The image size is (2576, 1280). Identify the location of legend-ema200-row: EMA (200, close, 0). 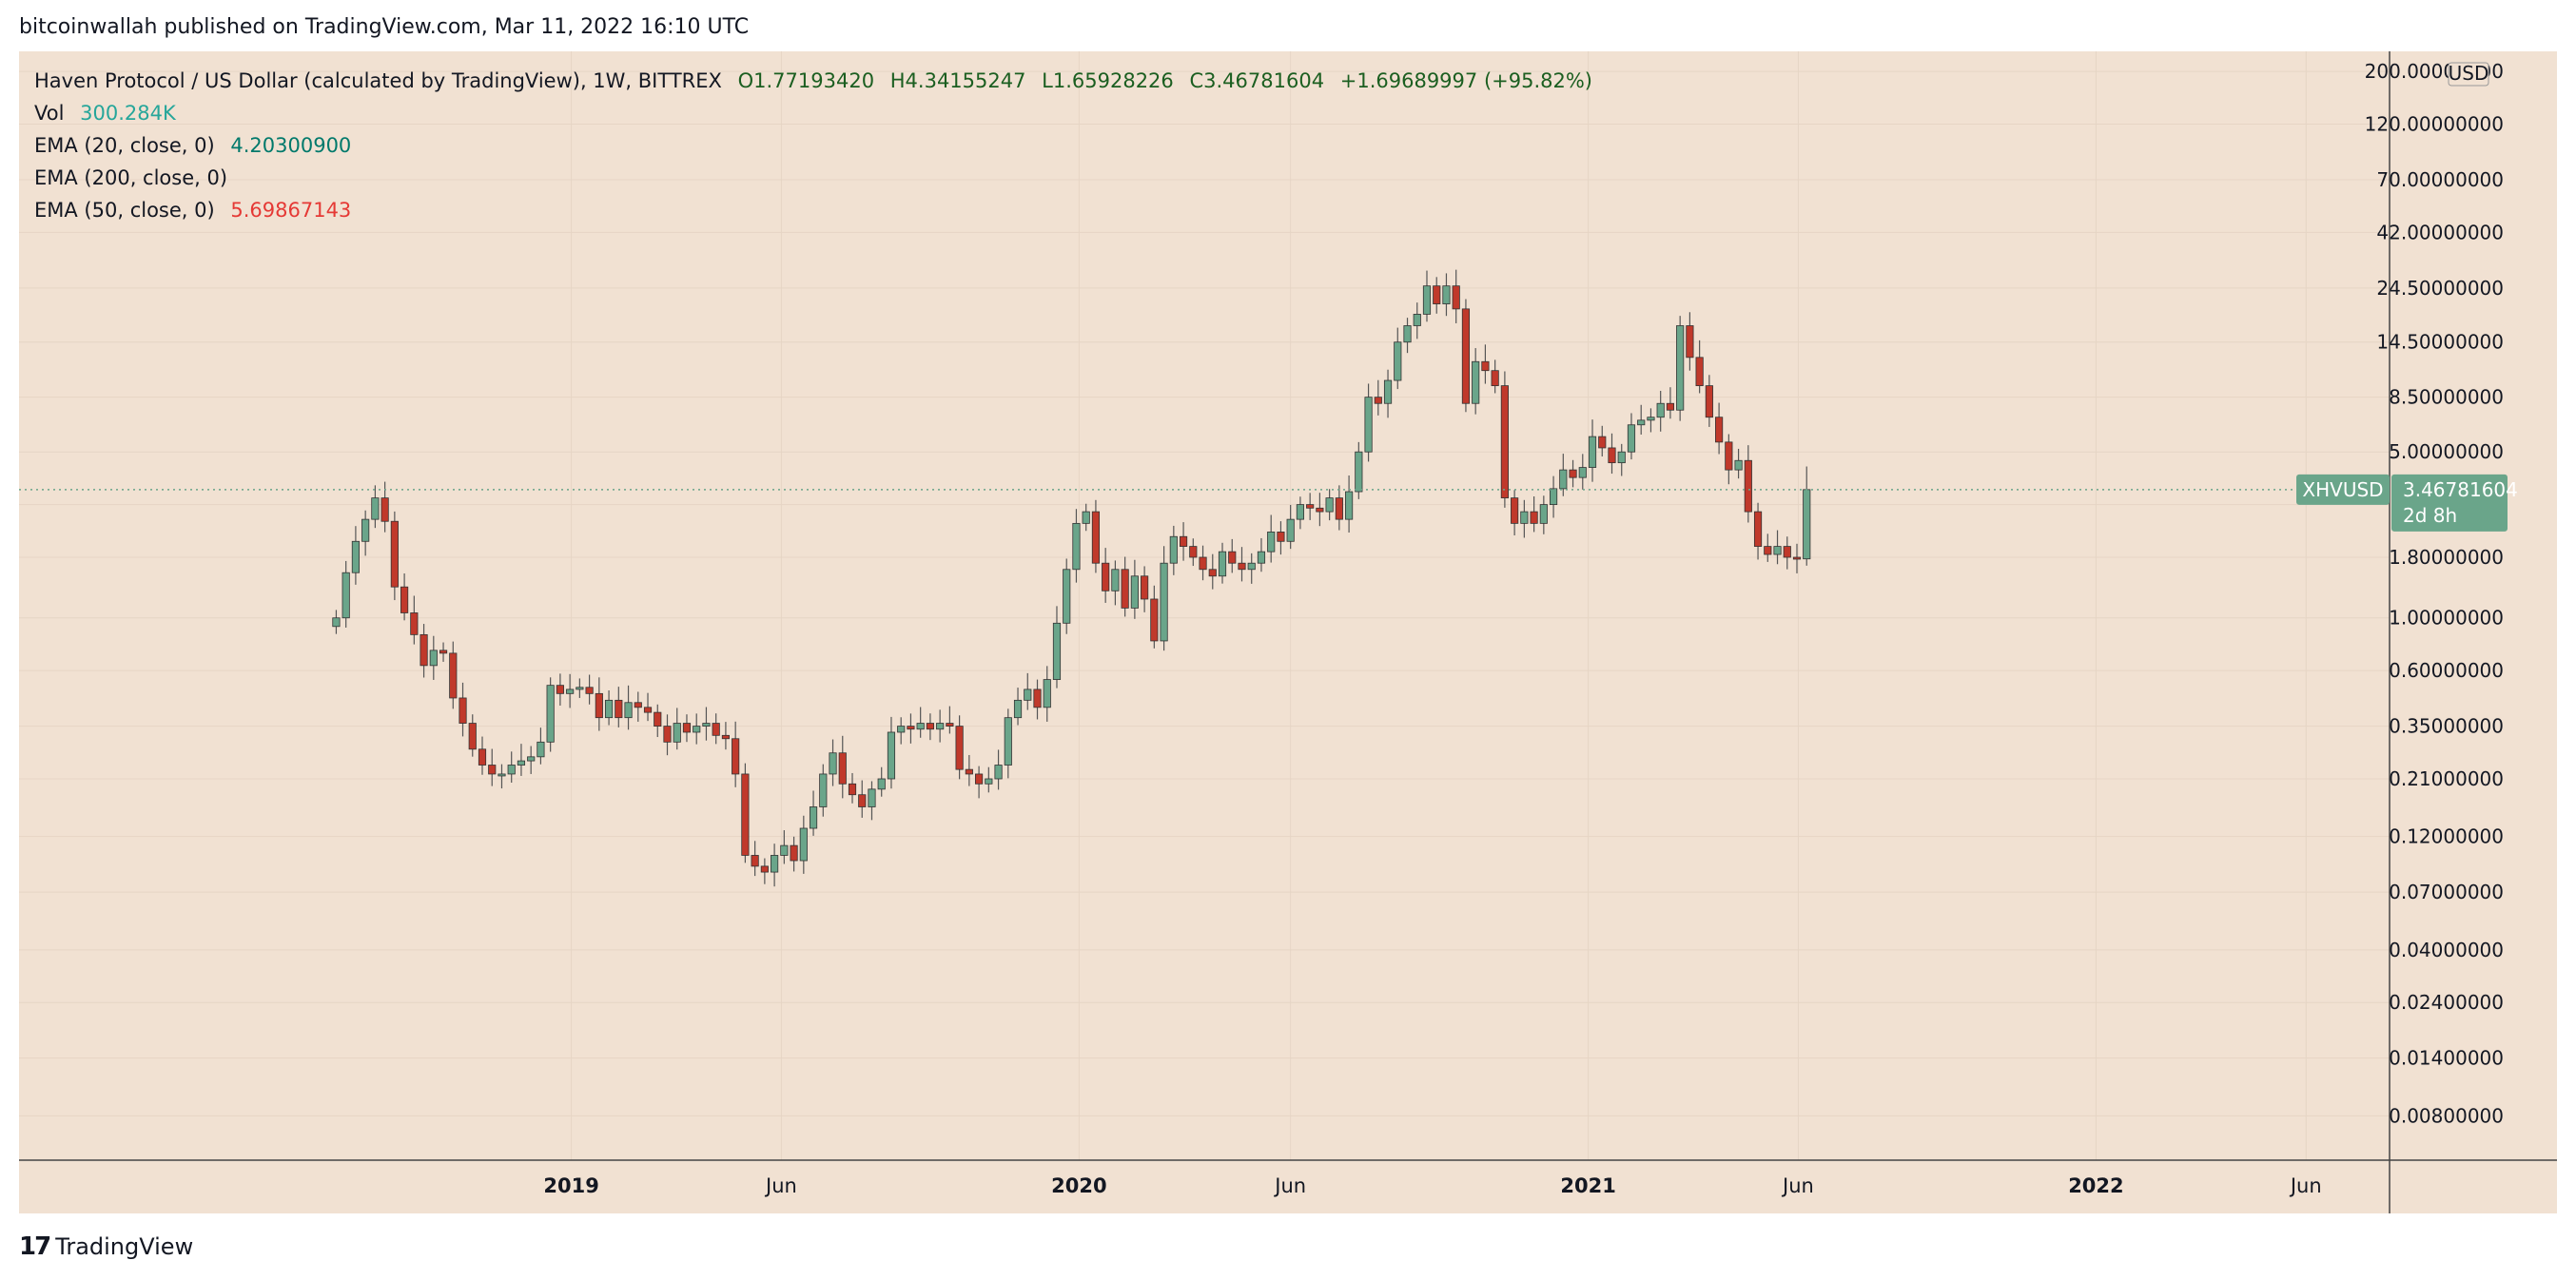
(813, 178).